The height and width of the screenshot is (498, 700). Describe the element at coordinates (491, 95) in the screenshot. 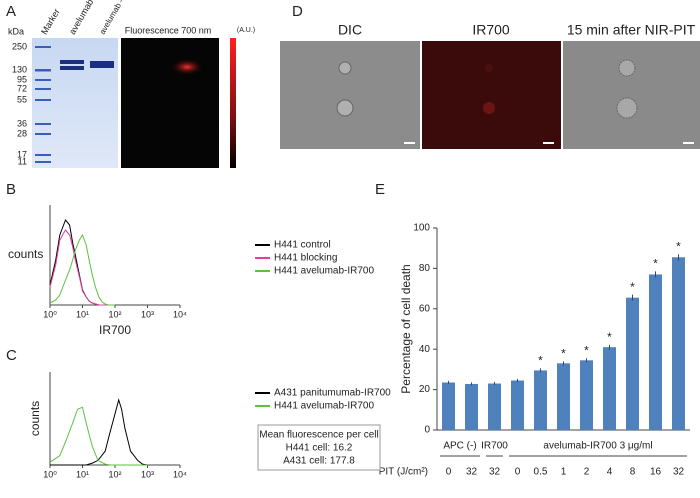

I see `ir700-image` at that location.